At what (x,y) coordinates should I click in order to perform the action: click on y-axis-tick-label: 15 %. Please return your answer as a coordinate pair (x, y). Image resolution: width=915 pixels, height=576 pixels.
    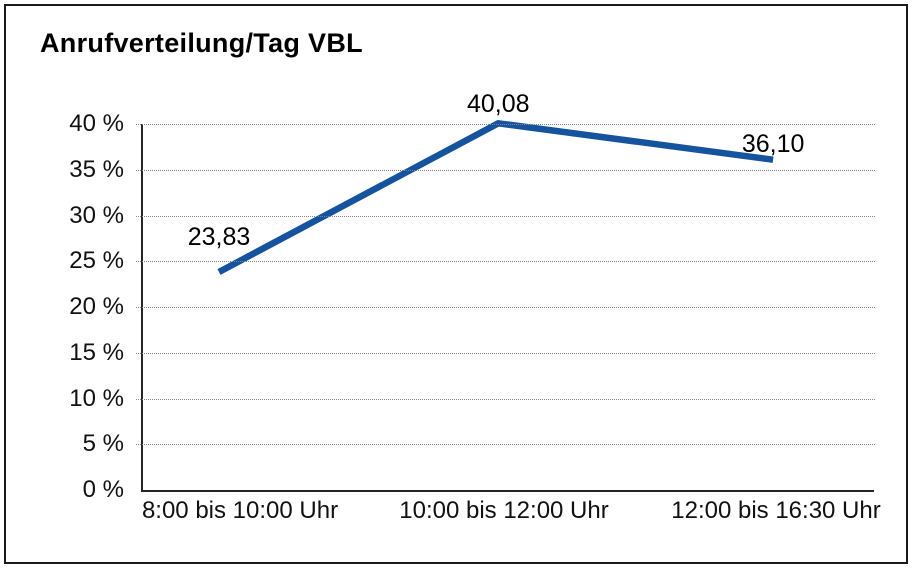
    Looking at the image, I should click on (96, 352).